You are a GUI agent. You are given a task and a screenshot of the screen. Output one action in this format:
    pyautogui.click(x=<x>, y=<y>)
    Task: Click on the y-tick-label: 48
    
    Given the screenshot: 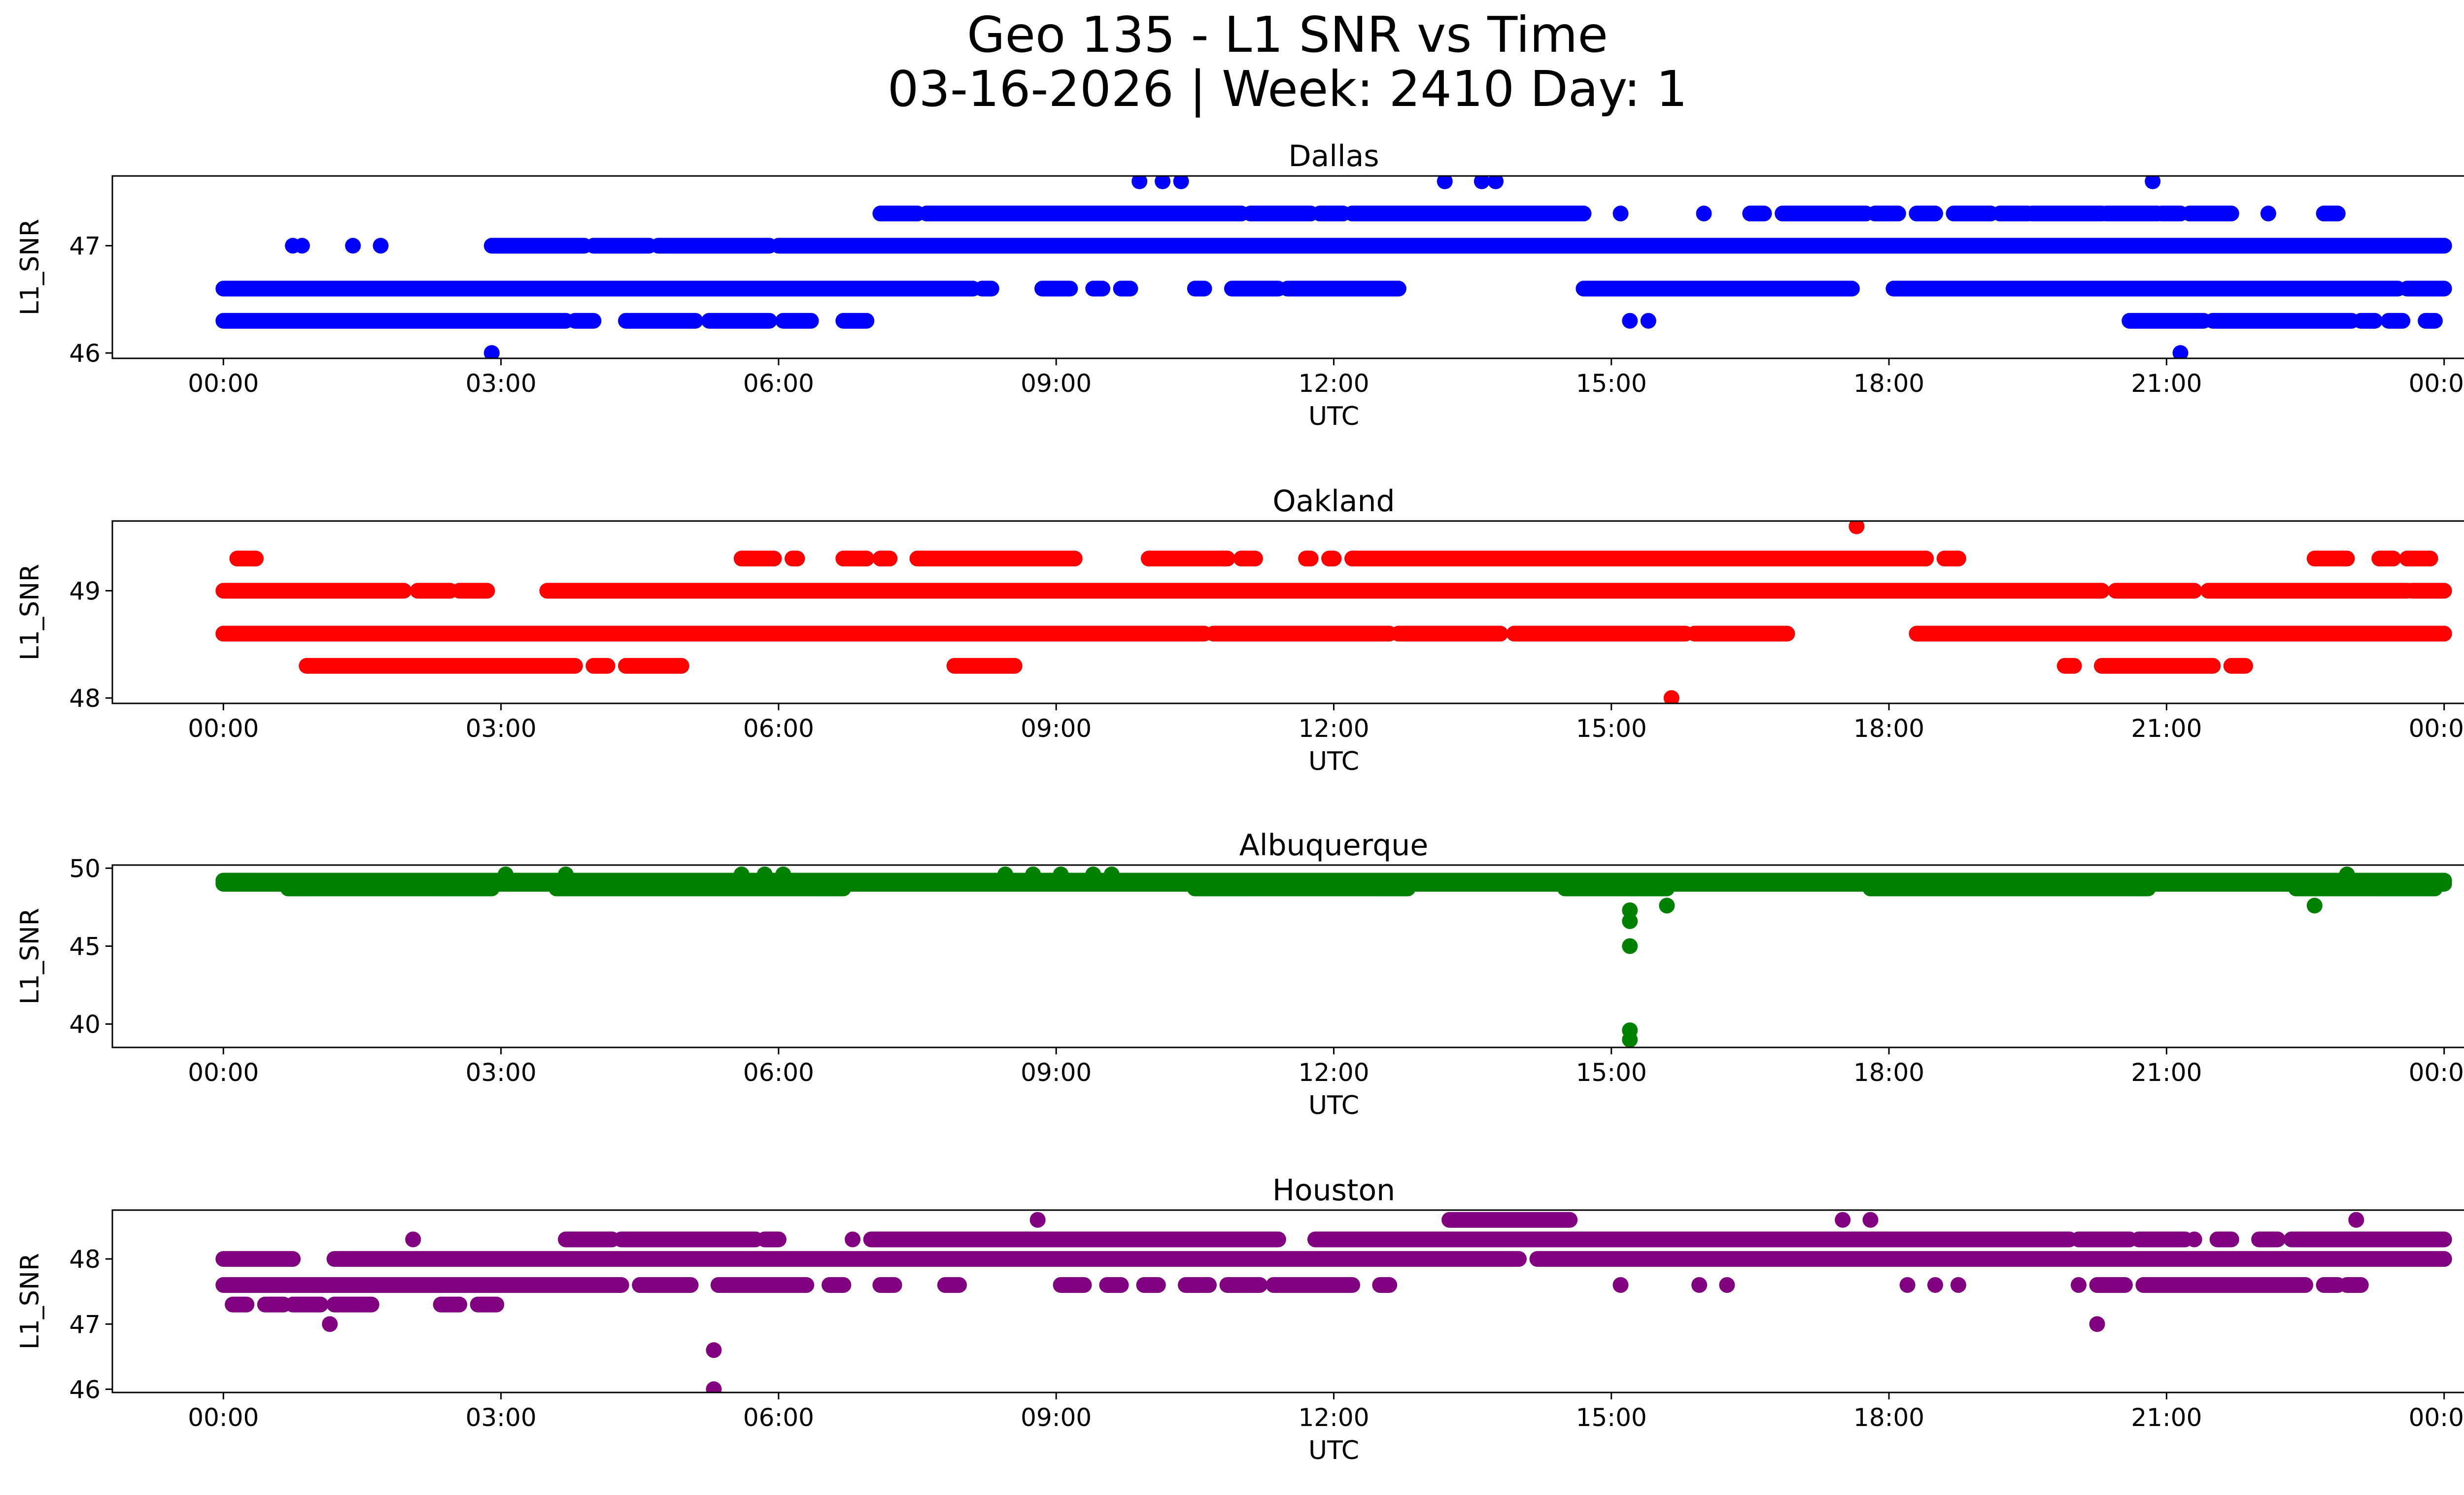 What is the action you would take?
    pyautogui.click(x=85, y=698)
    